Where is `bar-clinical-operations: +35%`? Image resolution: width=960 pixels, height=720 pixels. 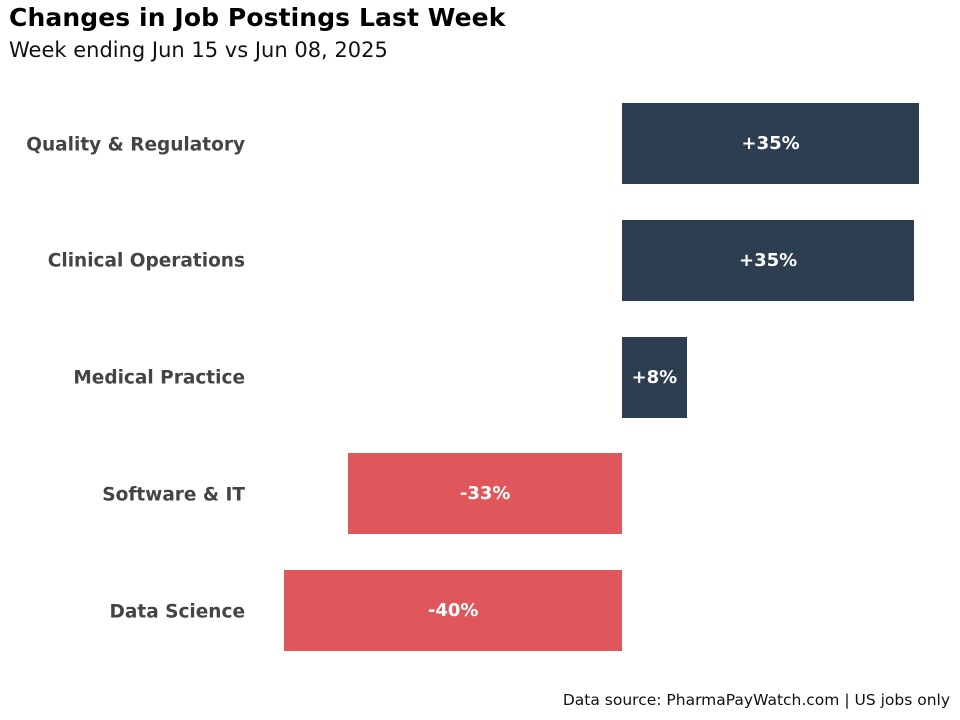 bar-clinical-operations: +35% is located at coordinates (768, 260).